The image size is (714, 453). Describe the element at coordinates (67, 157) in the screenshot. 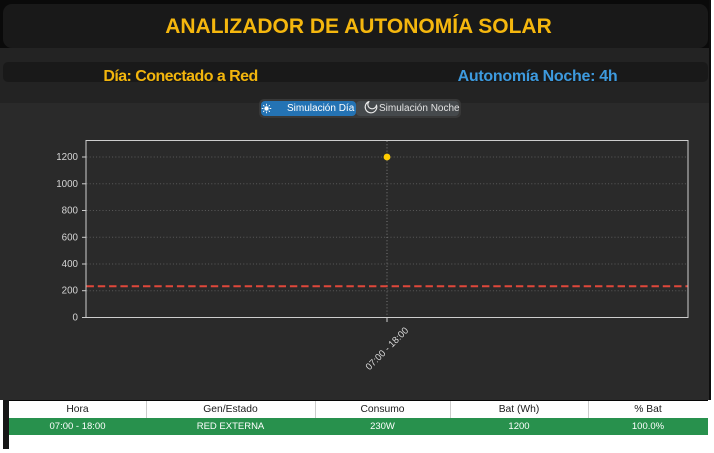

I see `svg-text: 1200` at that location.